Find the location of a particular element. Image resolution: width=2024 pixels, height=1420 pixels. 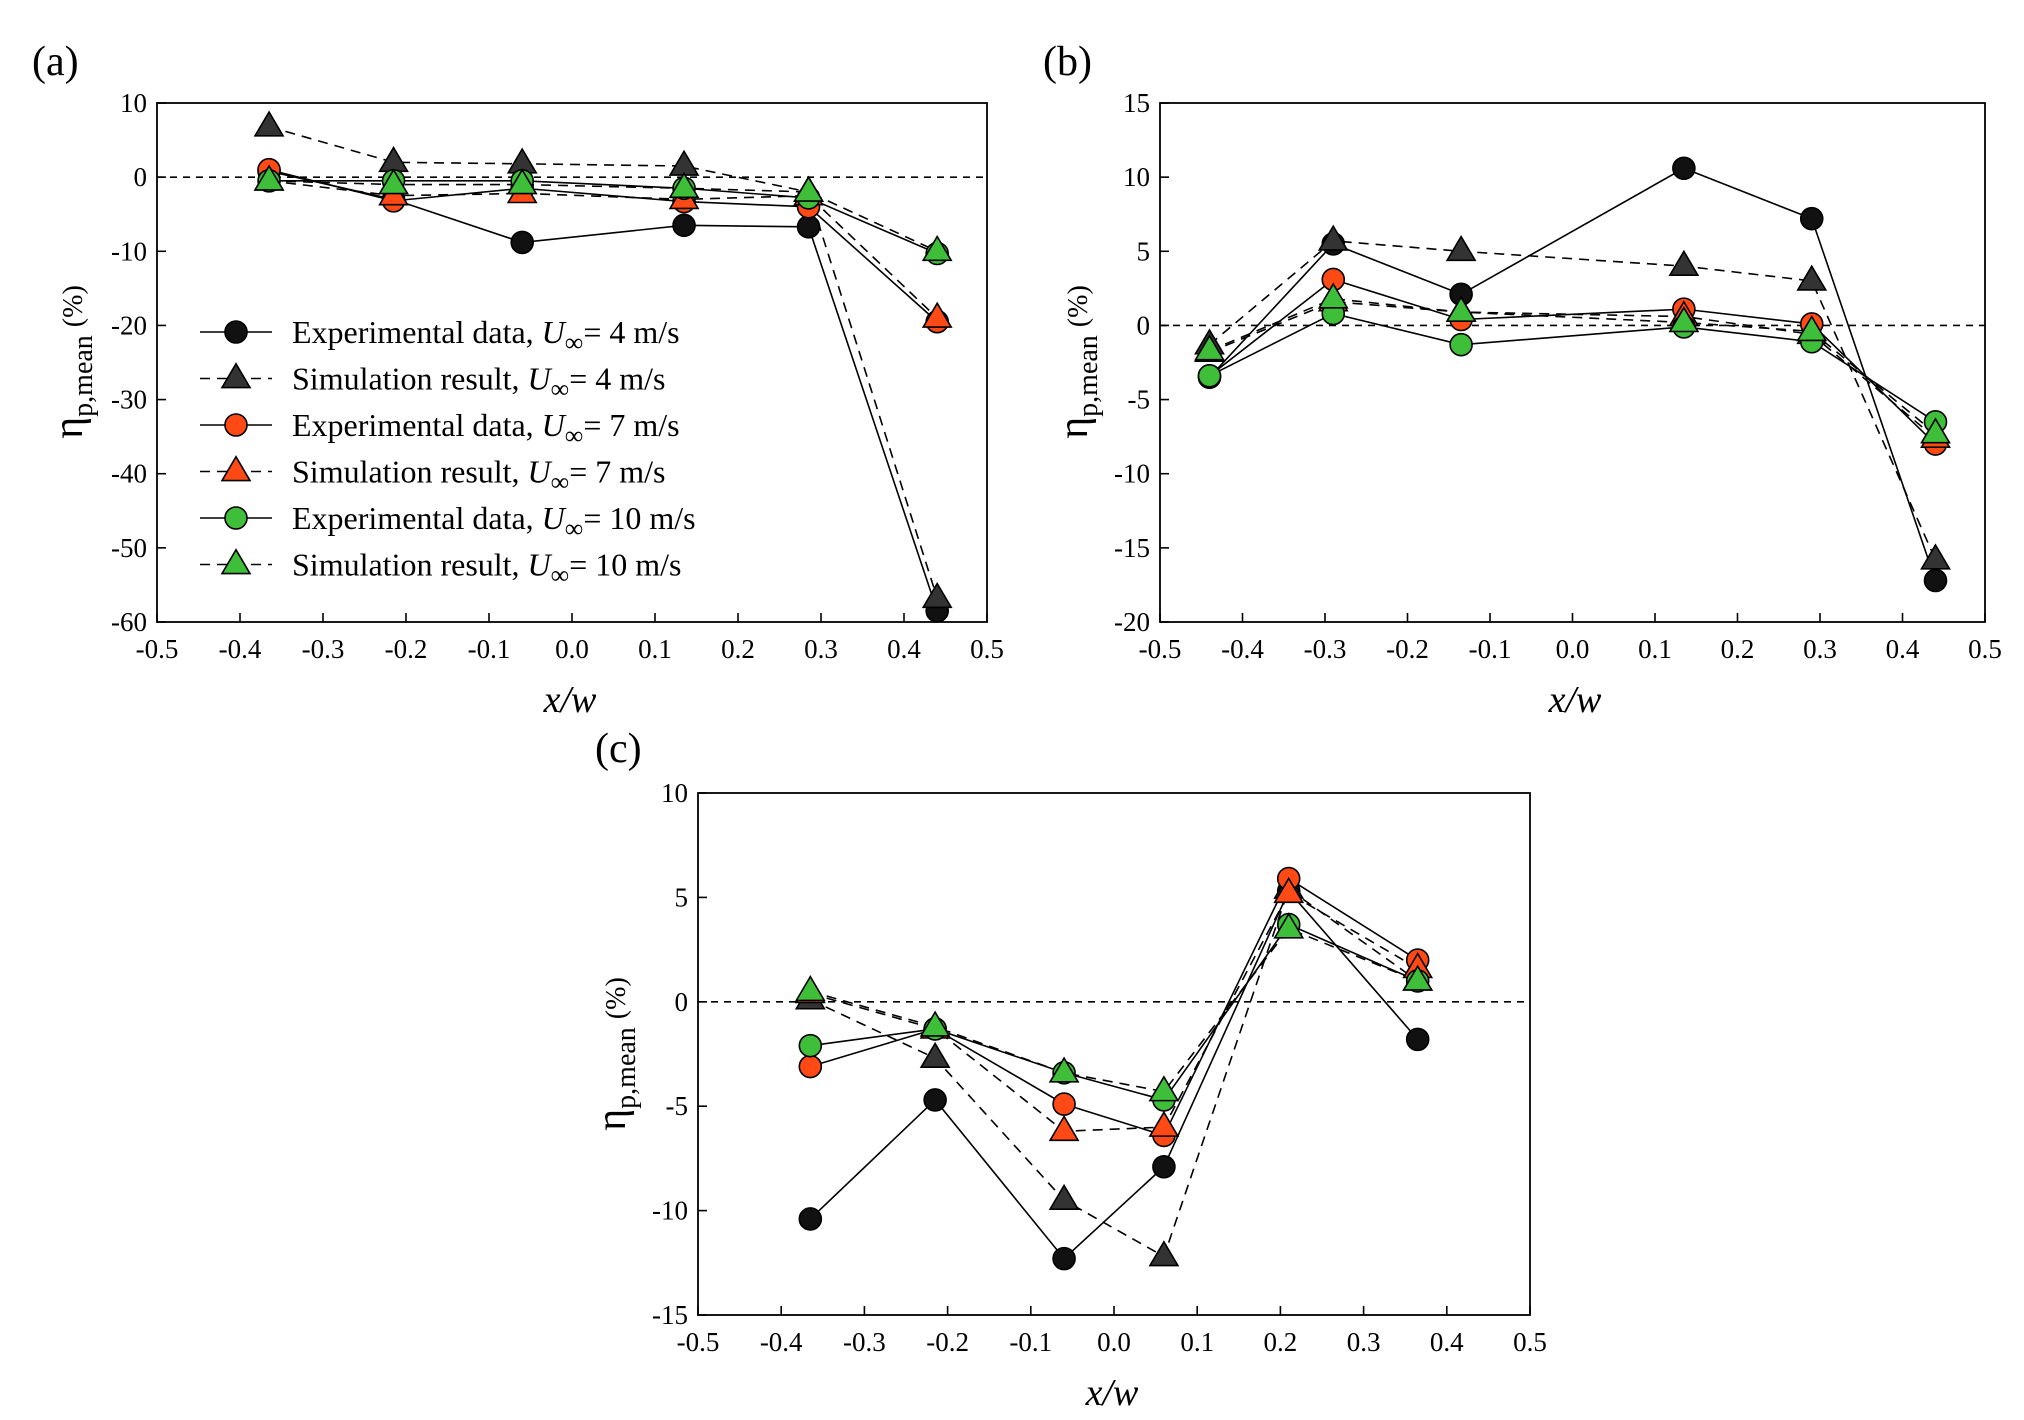

y-tick-label: -20 is located at coordinates (129, 325).